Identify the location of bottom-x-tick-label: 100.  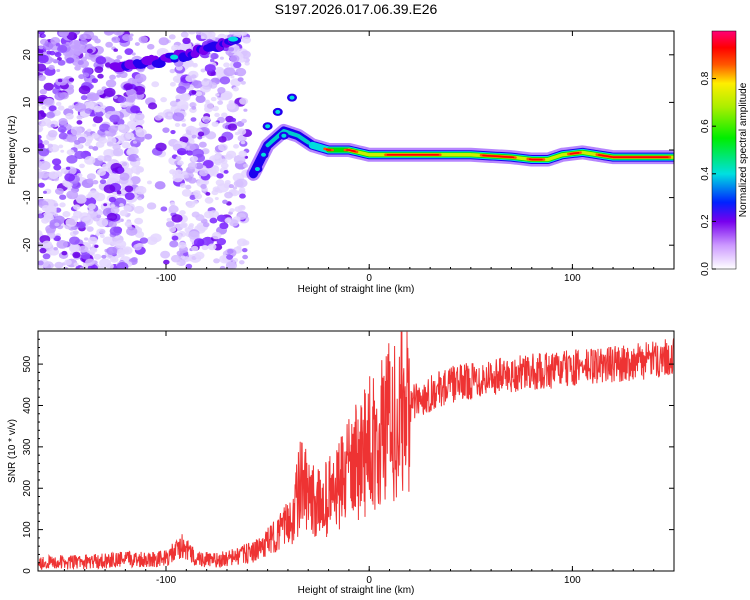
(572, 580).